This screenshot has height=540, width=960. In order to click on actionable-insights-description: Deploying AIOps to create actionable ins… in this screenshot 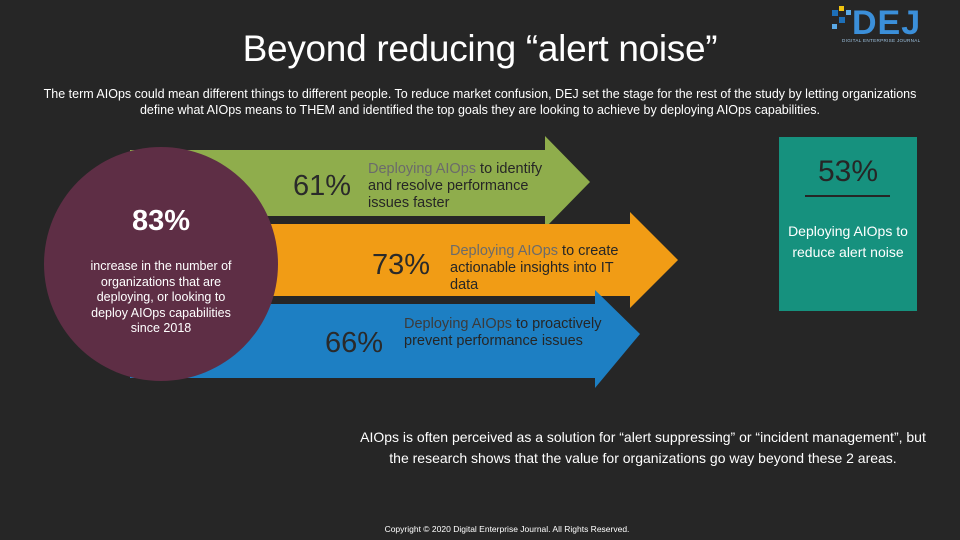, I will do `click(545, 268)`.